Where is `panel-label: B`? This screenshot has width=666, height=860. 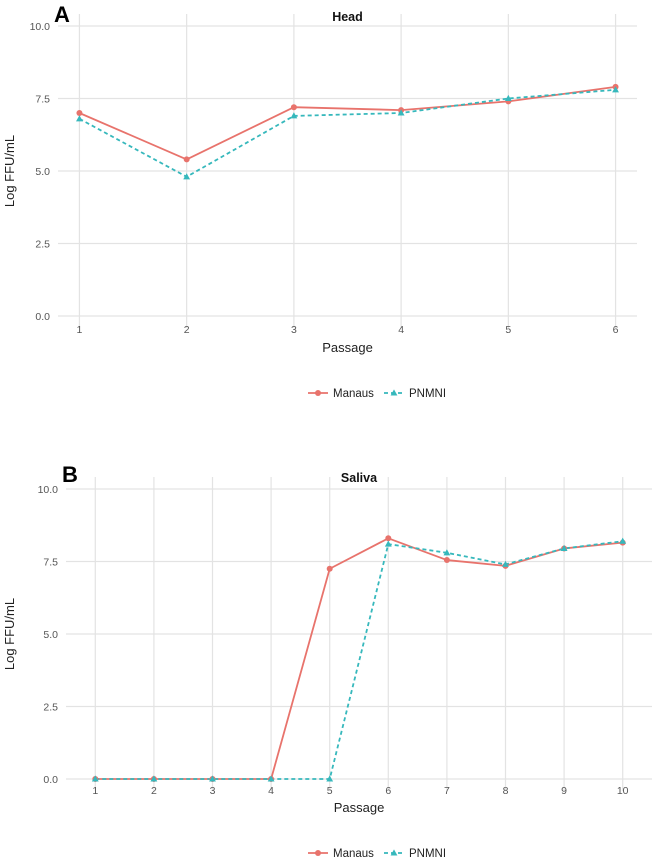
panel-label: B is located at coordinates (70, 474).